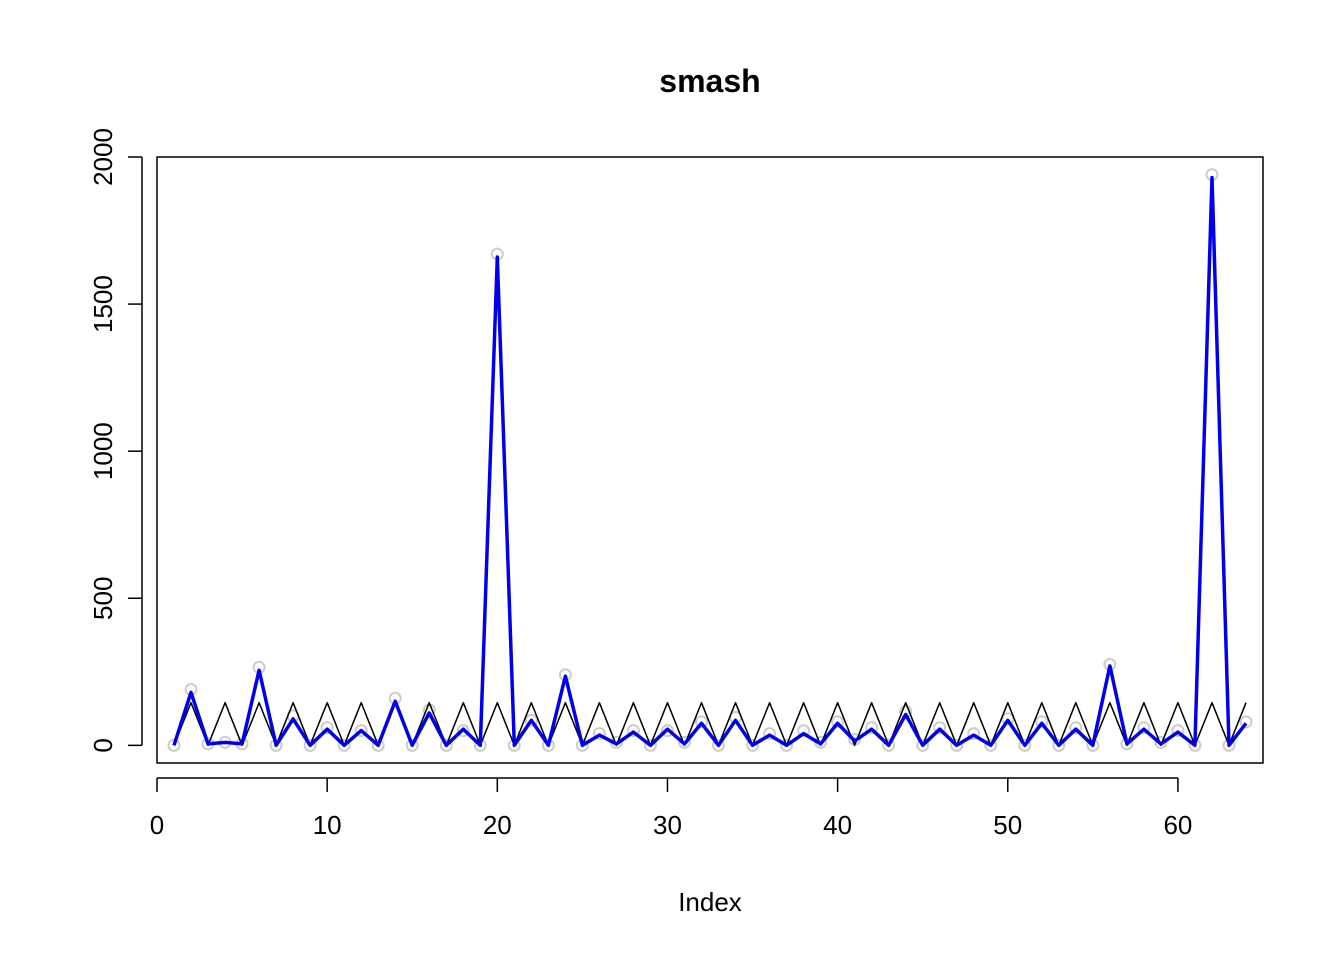  Describe the element at coordinates (103, 451) in the screenshot. I see `y-tick-label: 1000` at that location.